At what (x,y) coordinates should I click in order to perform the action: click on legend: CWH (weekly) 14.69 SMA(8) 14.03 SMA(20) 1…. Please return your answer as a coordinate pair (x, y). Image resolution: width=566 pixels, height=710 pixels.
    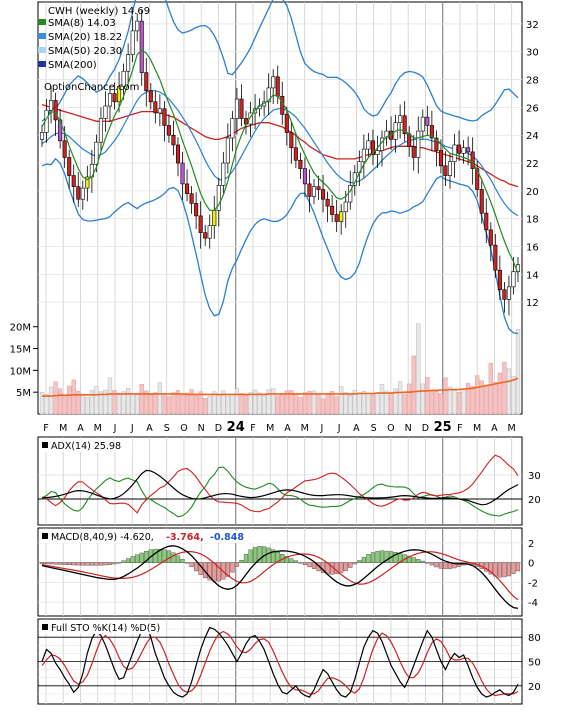
    Looking at the image, I should click on (94, 49).